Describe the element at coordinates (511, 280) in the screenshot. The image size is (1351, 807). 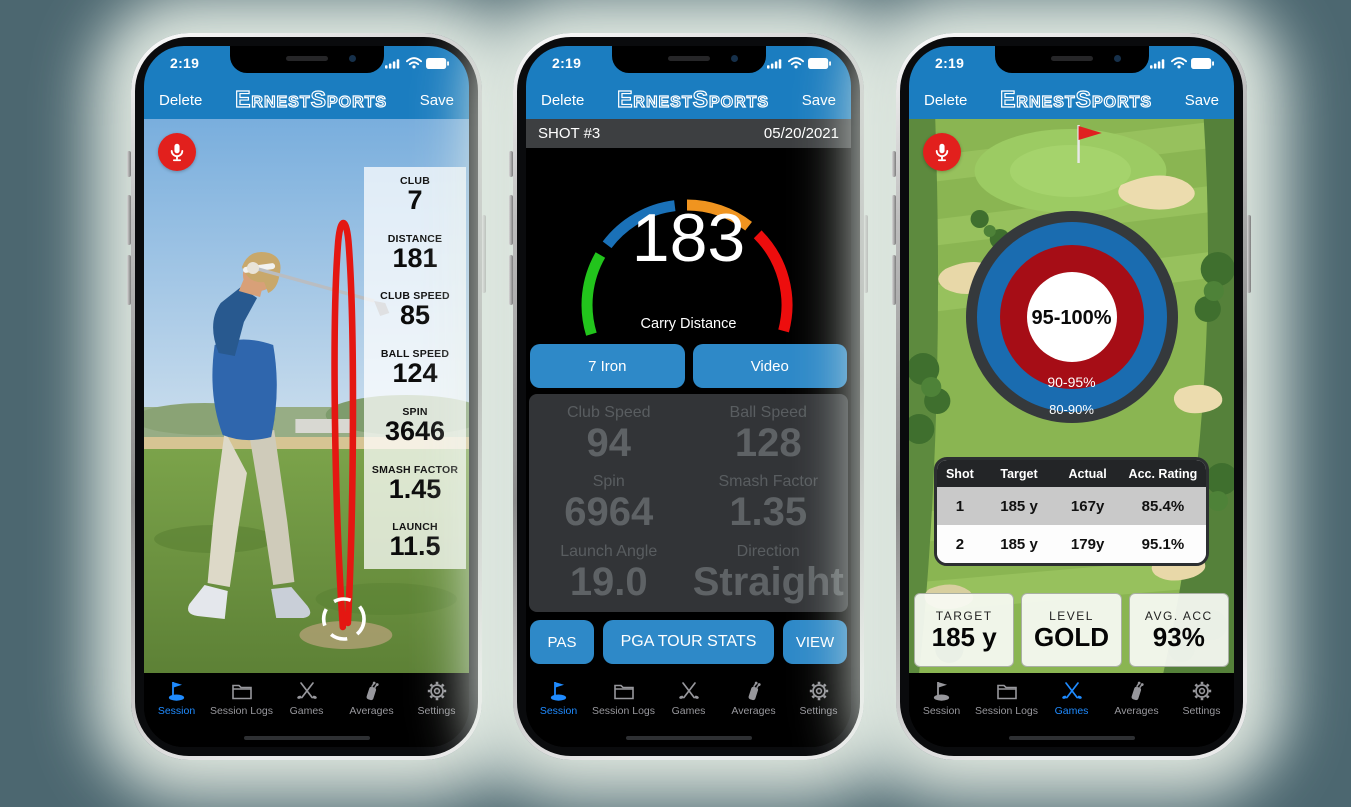
I see `volume-down-button` at that location.